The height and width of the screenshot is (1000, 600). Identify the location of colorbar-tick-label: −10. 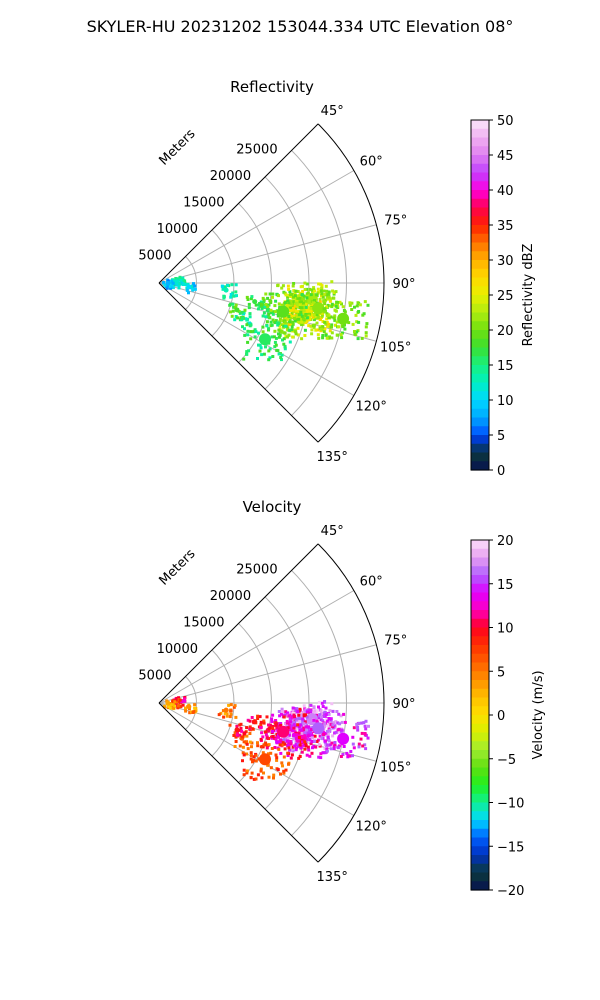
(510, 804).